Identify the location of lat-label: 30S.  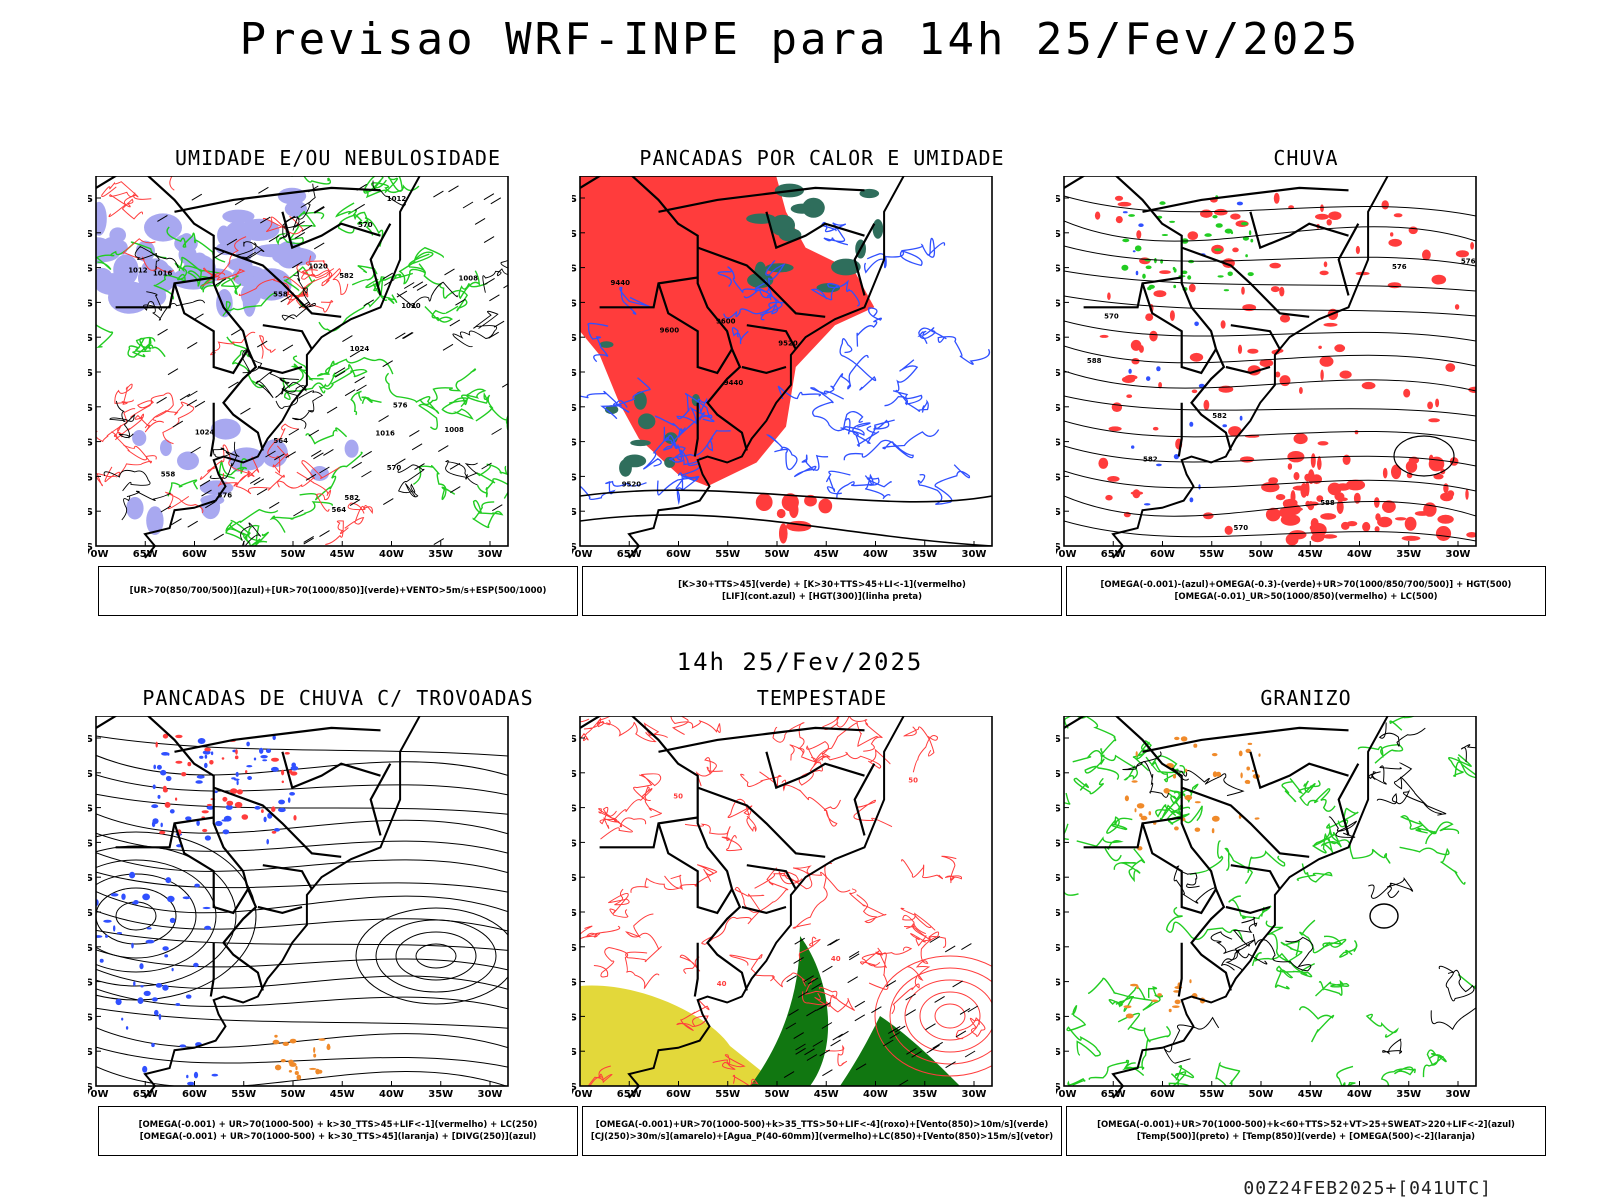
(90, 408).